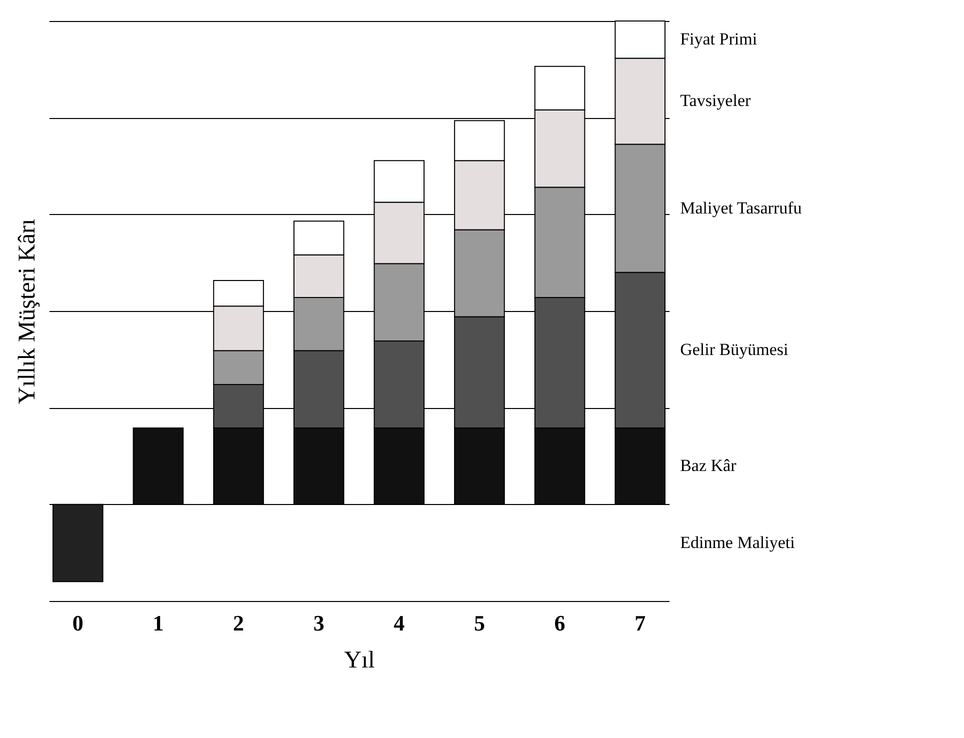  Describe the element at coordinates (78, 623) in the screenshot. I see `x-tick-label: 0` at that location.